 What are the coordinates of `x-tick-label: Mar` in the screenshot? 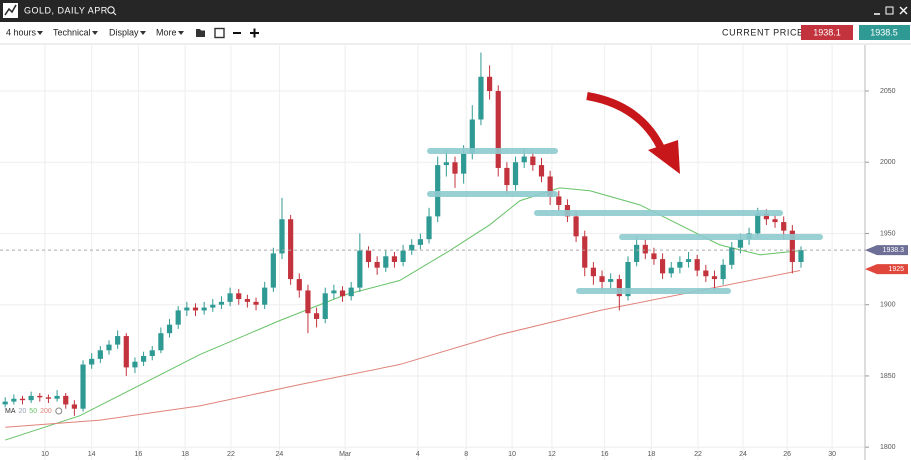 It's located at (345, 454).